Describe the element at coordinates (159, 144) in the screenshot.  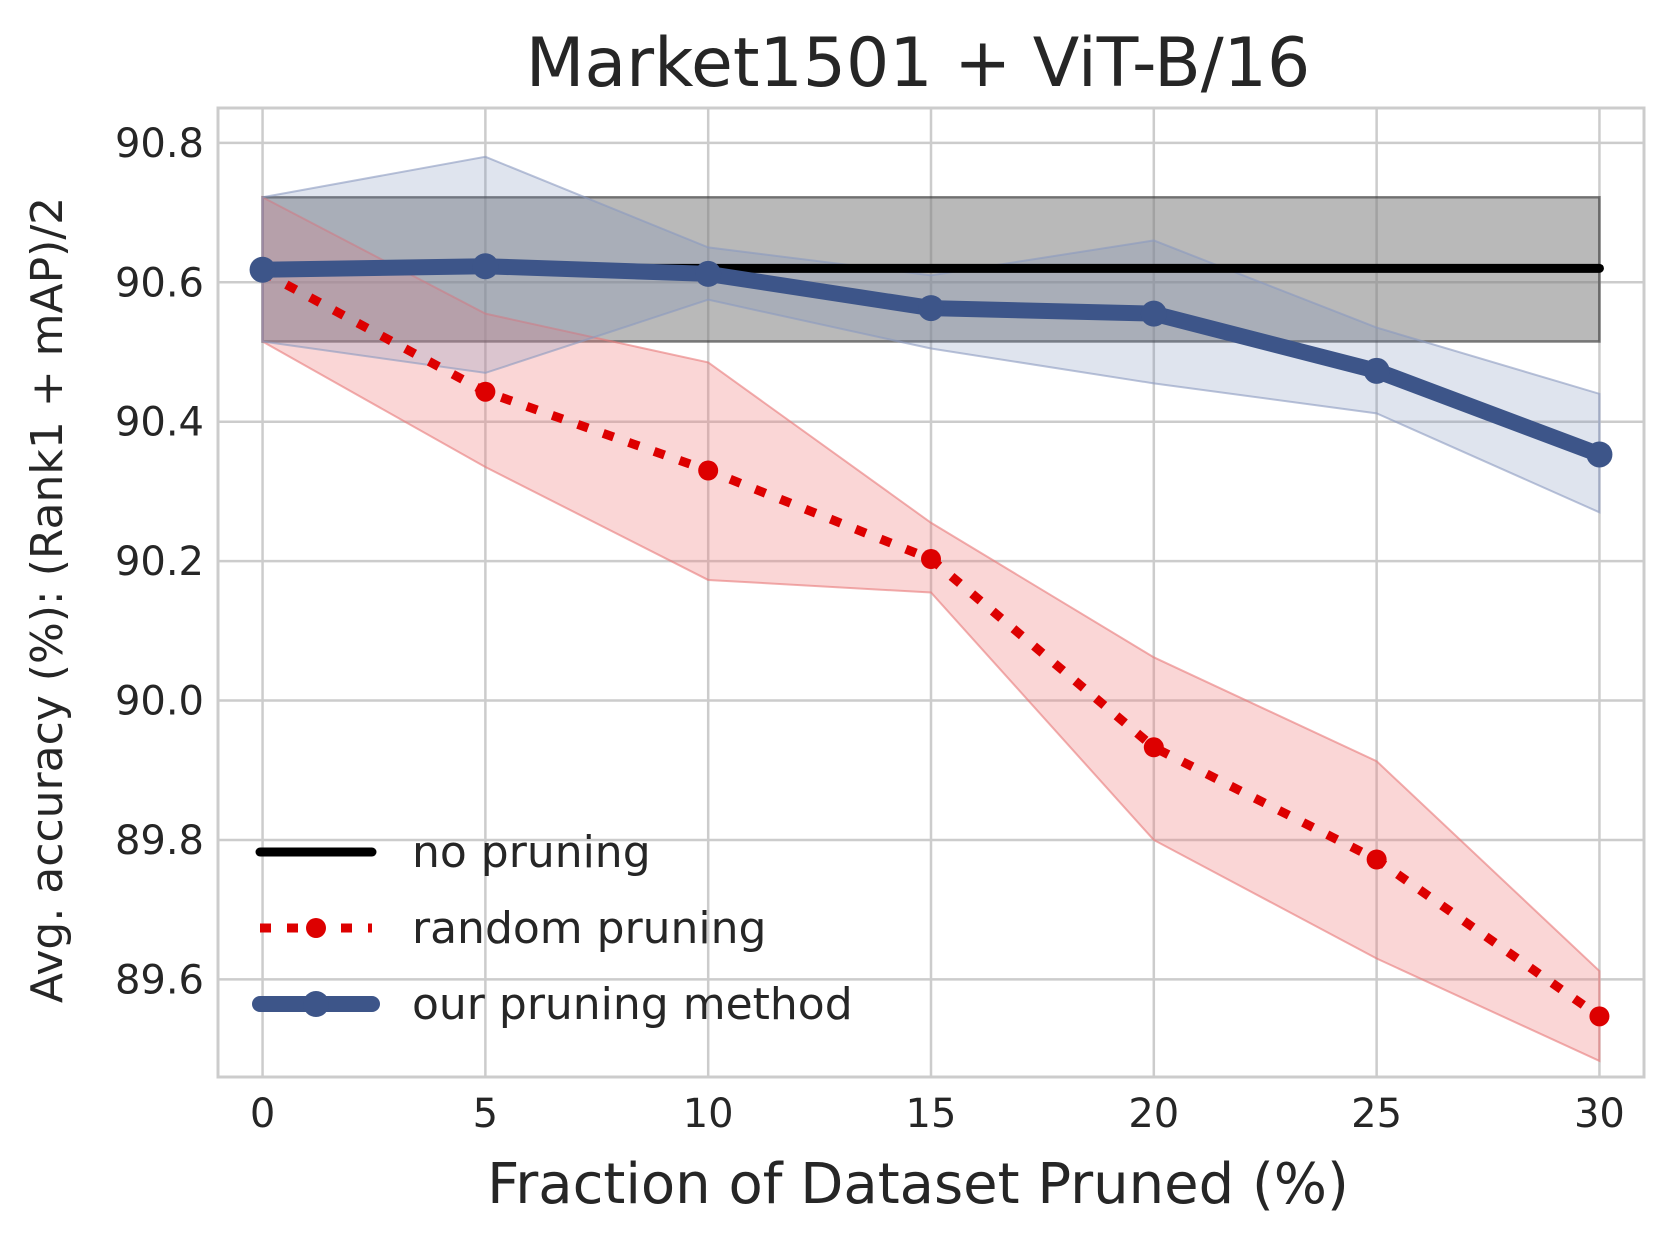
I see `y-tick-label: 90.8` at that location.